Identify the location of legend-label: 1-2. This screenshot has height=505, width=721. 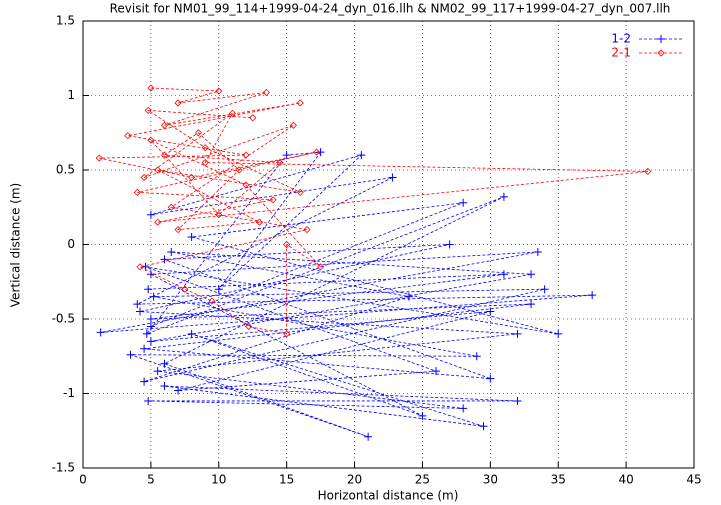
(621, 39).